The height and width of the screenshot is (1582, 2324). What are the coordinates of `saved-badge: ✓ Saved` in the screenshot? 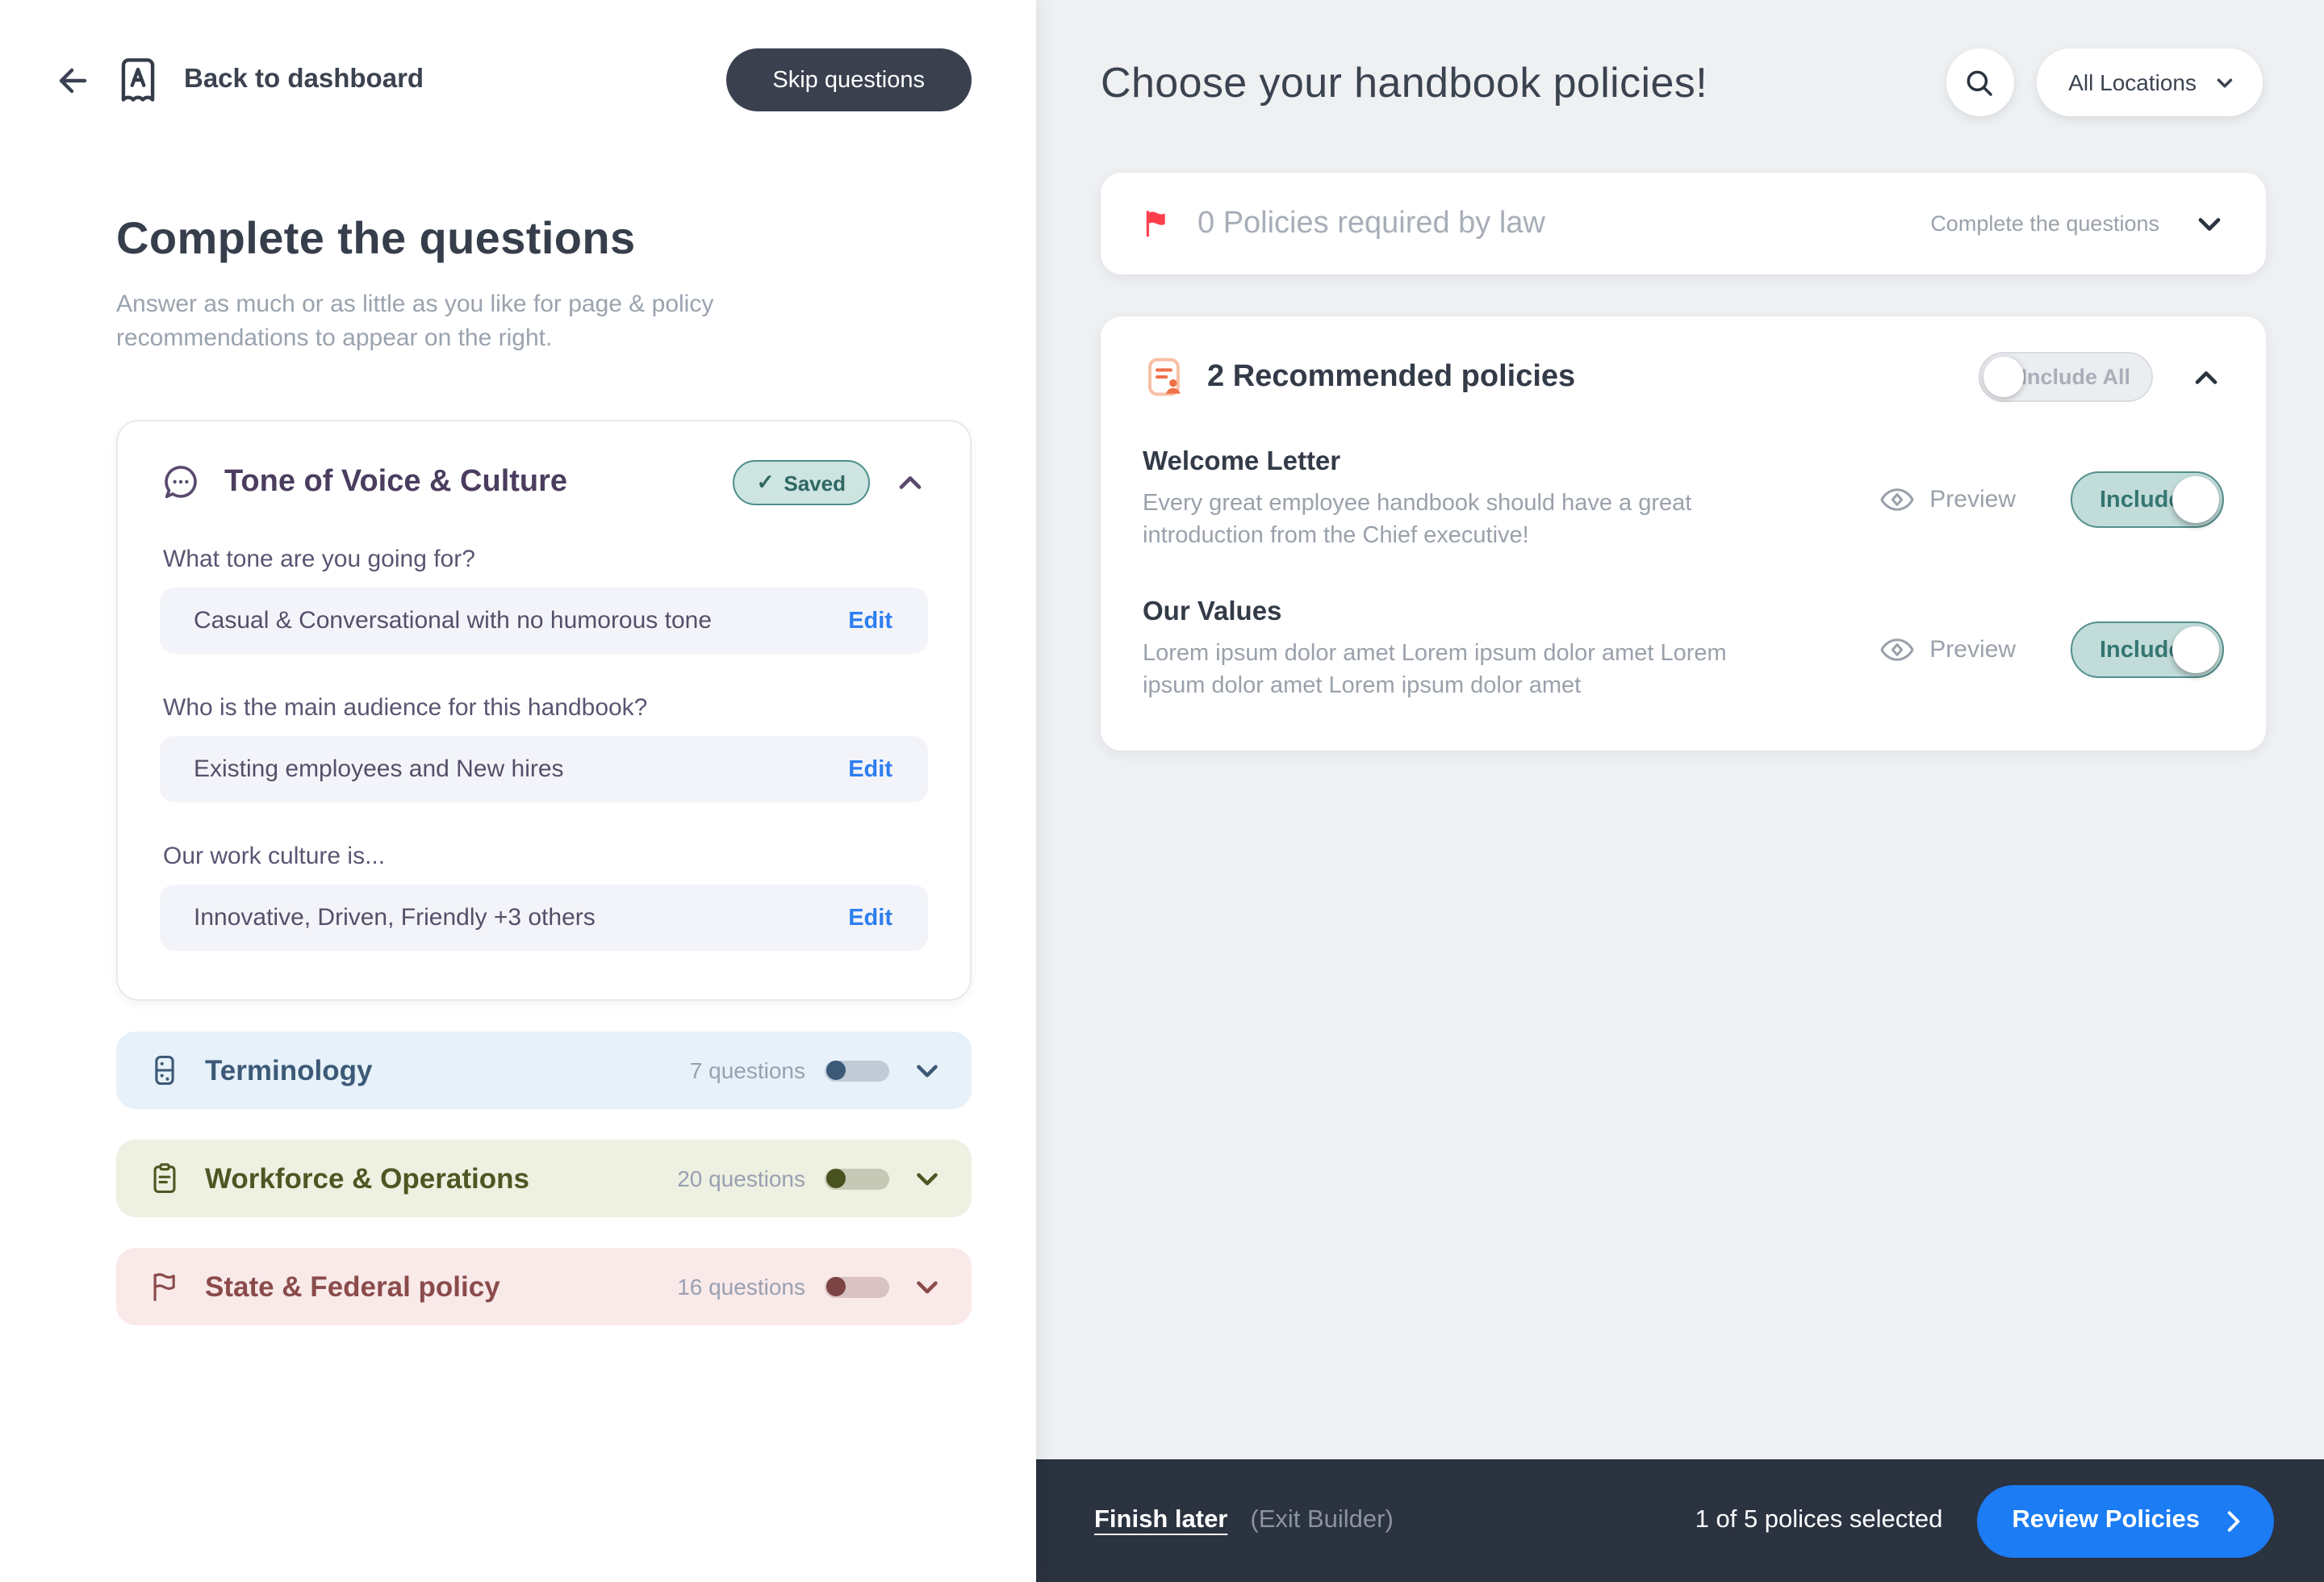 It's located at (801, 482).